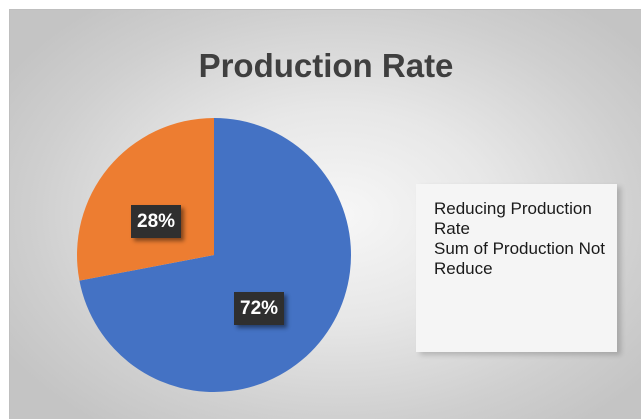 The image size is (642, 419). What do you see at coordinates (259, 308) in the screenshot?
I see `data-label-major-slice: 72%` at bounding box center [259, 308].